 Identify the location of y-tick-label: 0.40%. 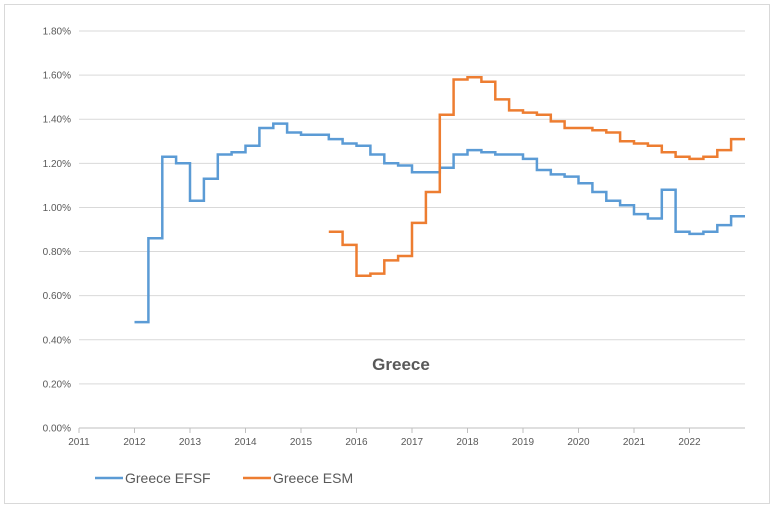
(57, 340).